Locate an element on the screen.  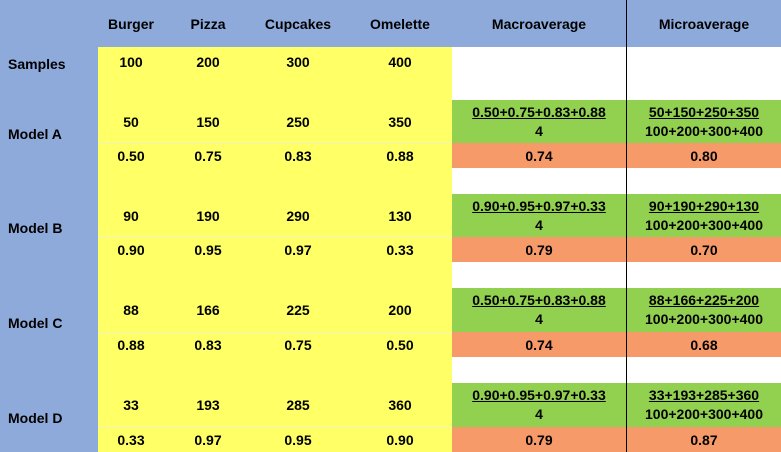
samples-value: 400 is located at coordinates (400, 62).